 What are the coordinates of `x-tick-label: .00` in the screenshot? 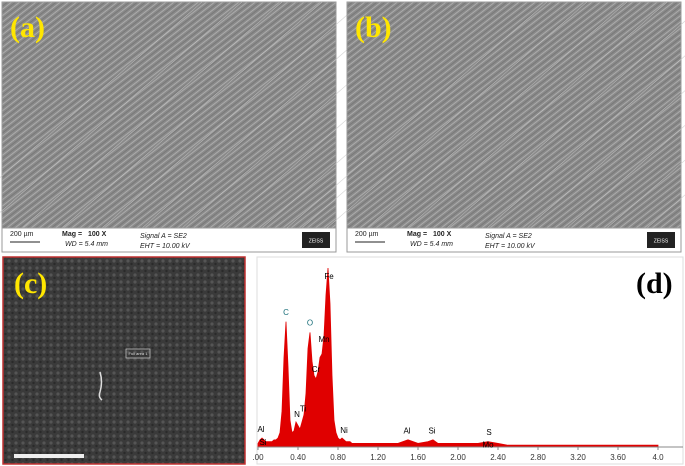 It's located at (258, 457).